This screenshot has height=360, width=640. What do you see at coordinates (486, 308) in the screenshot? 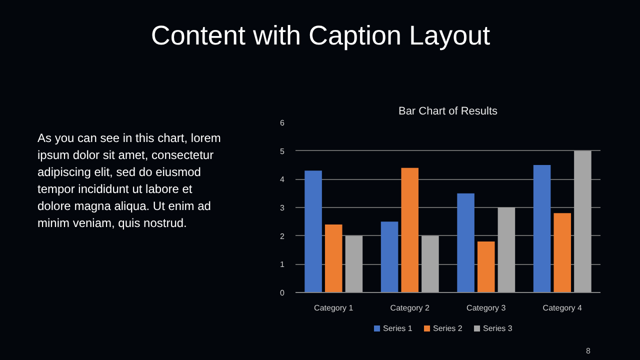
I see `x-tick-label: Category 3` at bounding box center [486, 308].